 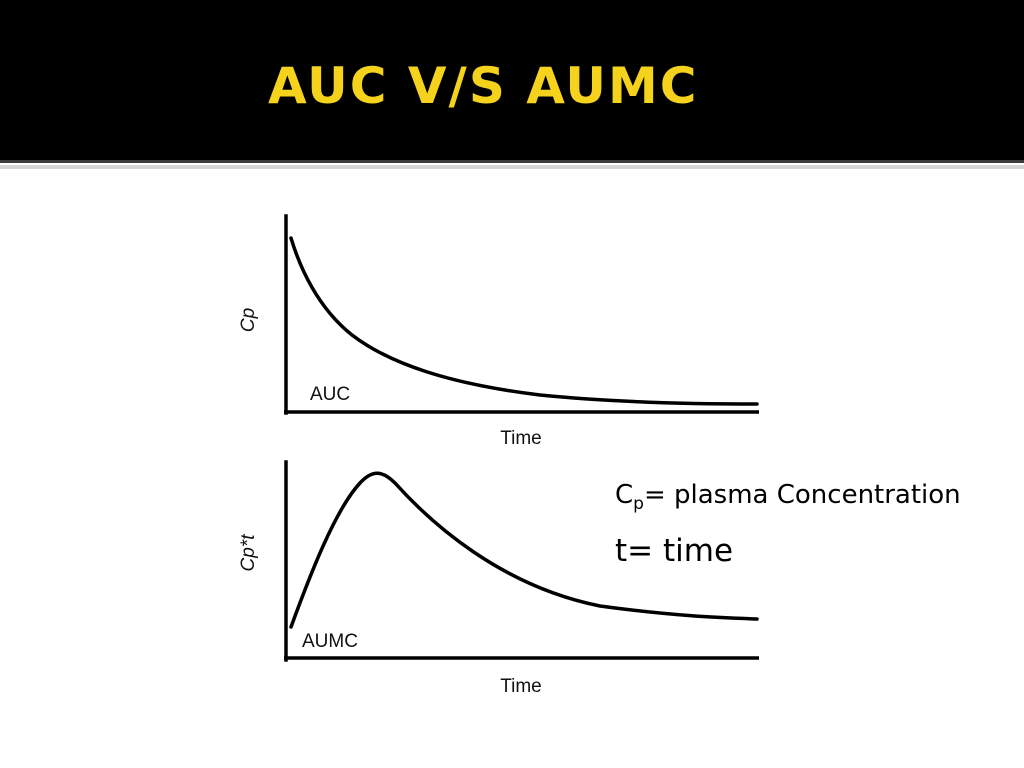 I want to click on aumc-y-axis-label: Cp*t, so click(x=248, y=553).